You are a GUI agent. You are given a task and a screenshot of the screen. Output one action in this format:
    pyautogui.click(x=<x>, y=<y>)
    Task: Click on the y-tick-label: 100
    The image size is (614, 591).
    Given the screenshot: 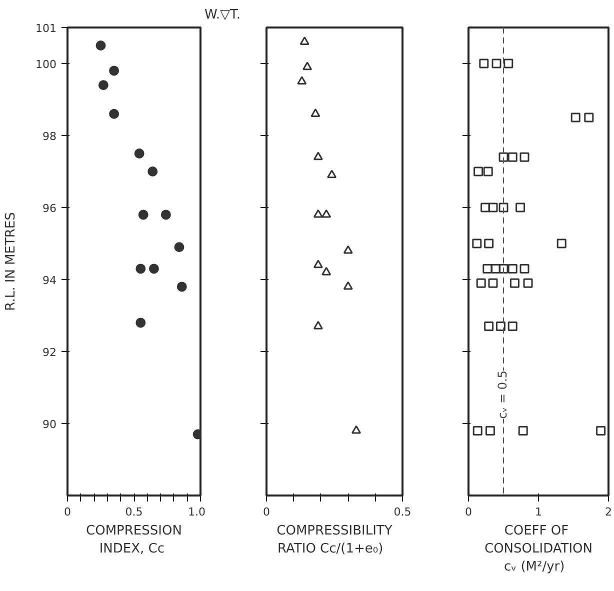 What is the action you would take?
    pyautogui.click(x=46, y=64)
    